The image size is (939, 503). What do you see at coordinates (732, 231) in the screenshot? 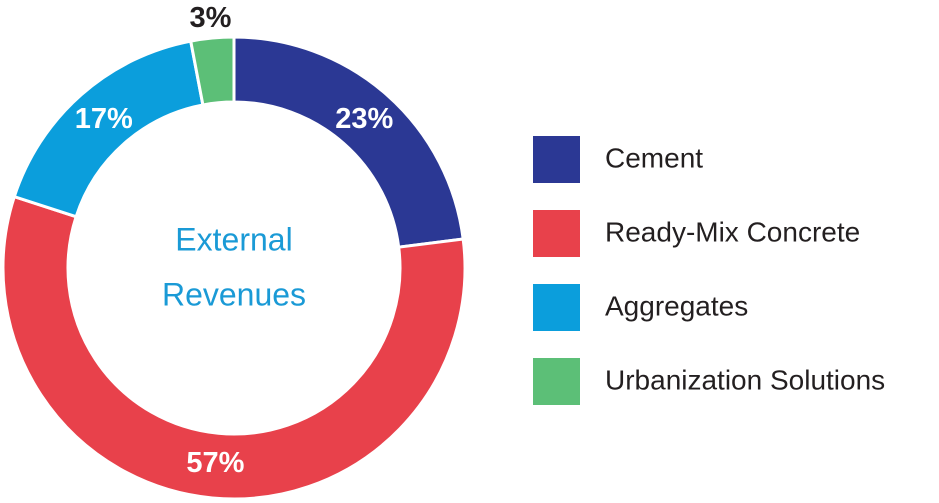
I see `legend-label: Ready-Mix Concrete` at bounding box center [732, 231].